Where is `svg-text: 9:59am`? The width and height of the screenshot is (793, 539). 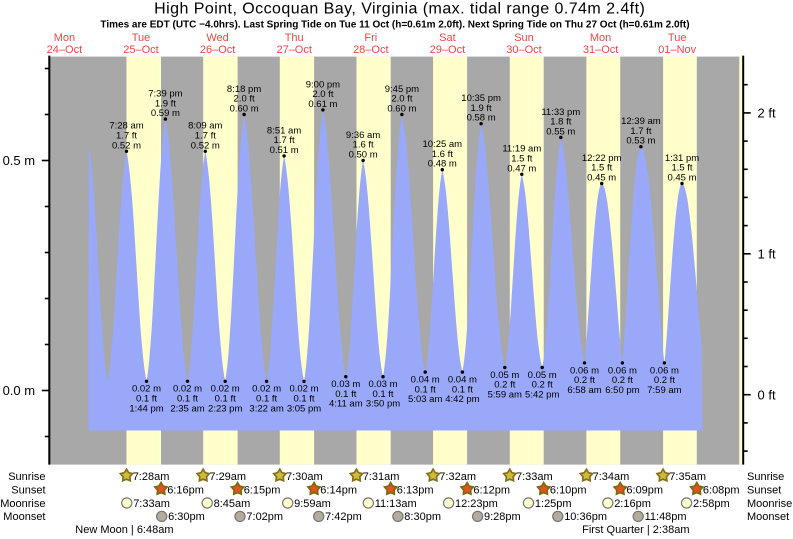
svg-text: 9:59am is located at coordinates (312, 504).